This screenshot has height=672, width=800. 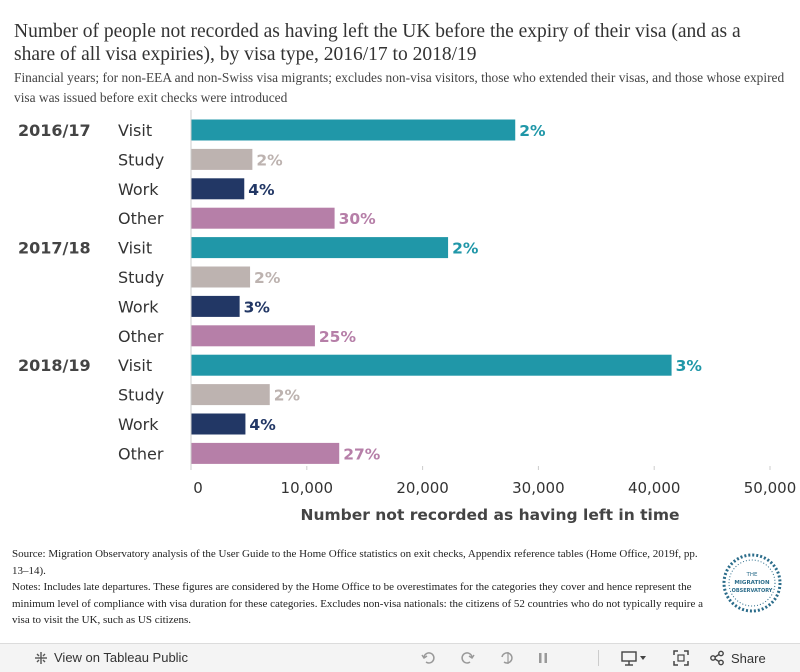 What do you see at coordinates (752, 591) in the screenshot?
I see `logo-text-observatory: OBSERVATORY` at bounding box center [752, 591].